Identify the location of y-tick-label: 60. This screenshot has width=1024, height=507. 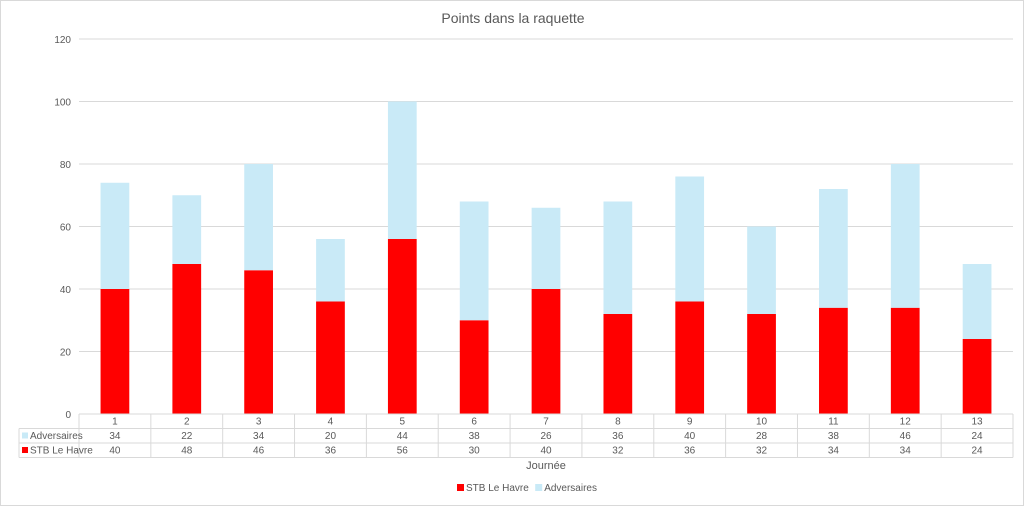
(66, 228).